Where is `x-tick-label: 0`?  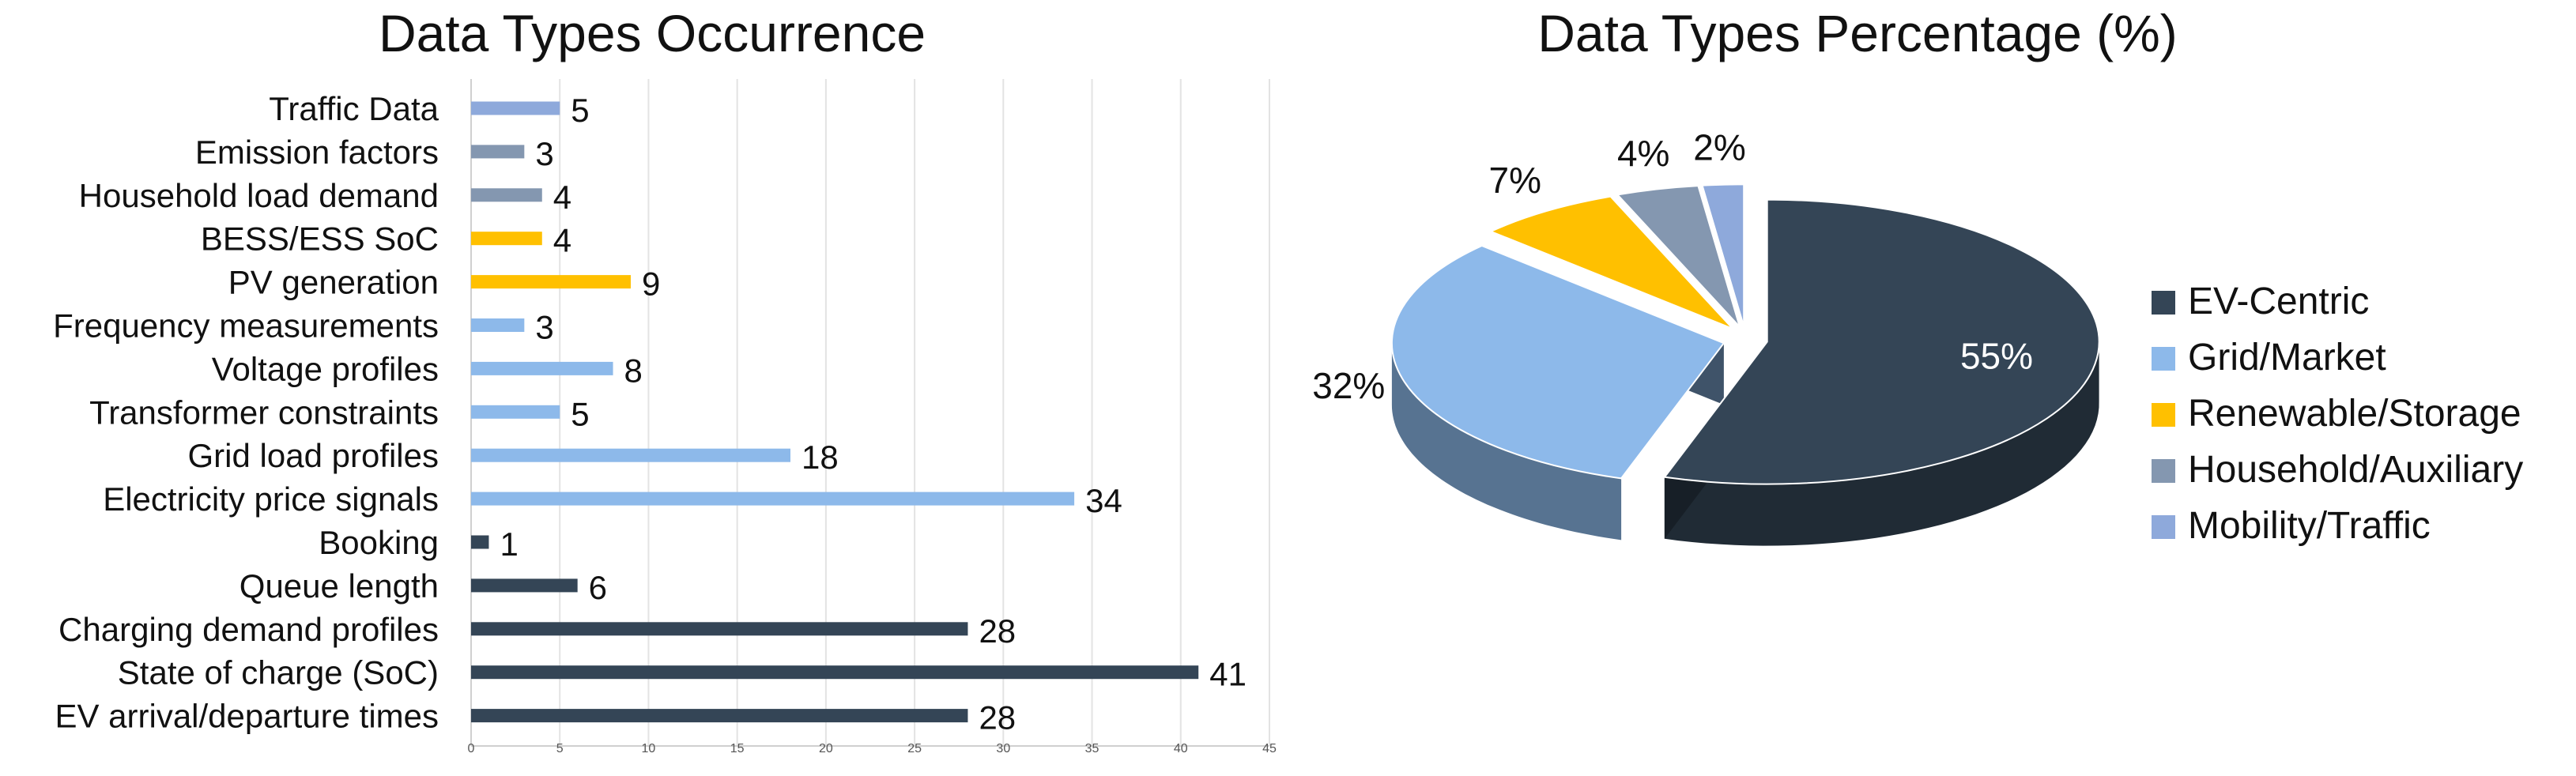 x-tick-label: 0 is located at coordinates (471, 748).